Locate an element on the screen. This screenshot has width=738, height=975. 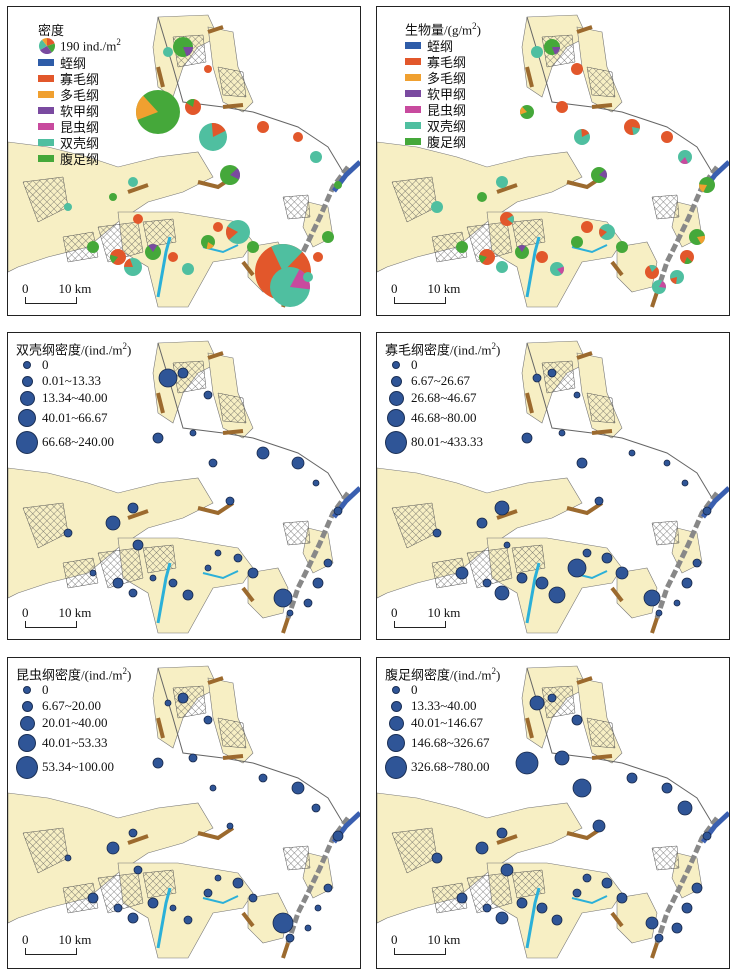
map-insecta is located at coordinates (184, 812).